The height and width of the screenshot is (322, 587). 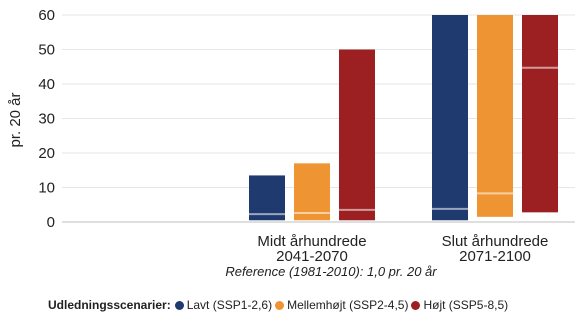 What do you see at coordinates (495, 241) in the screenshot?
I see `x-category-label: Slut århundrede` at bounding box center [495, 241].